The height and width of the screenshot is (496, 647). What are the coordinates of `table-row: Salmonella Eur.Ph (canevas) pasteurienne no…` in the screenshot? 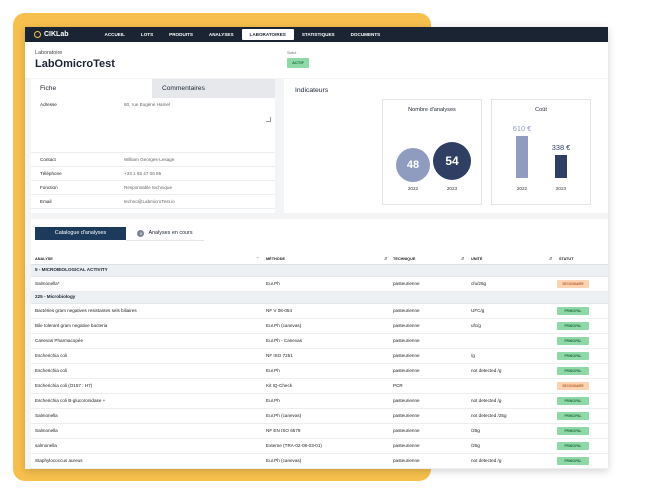 It's located at (319, 416).